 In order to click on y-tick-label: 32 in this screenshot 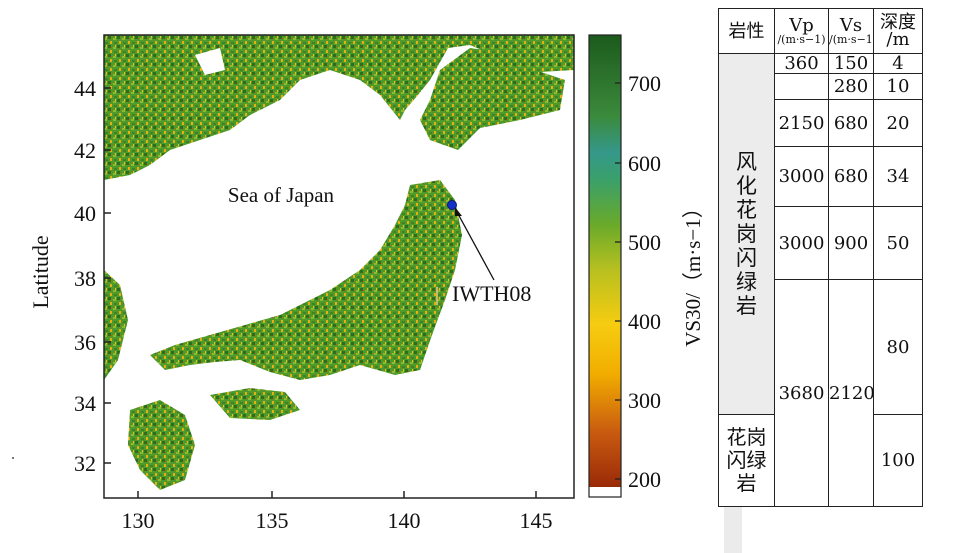, I will do `click(85, 463)`.